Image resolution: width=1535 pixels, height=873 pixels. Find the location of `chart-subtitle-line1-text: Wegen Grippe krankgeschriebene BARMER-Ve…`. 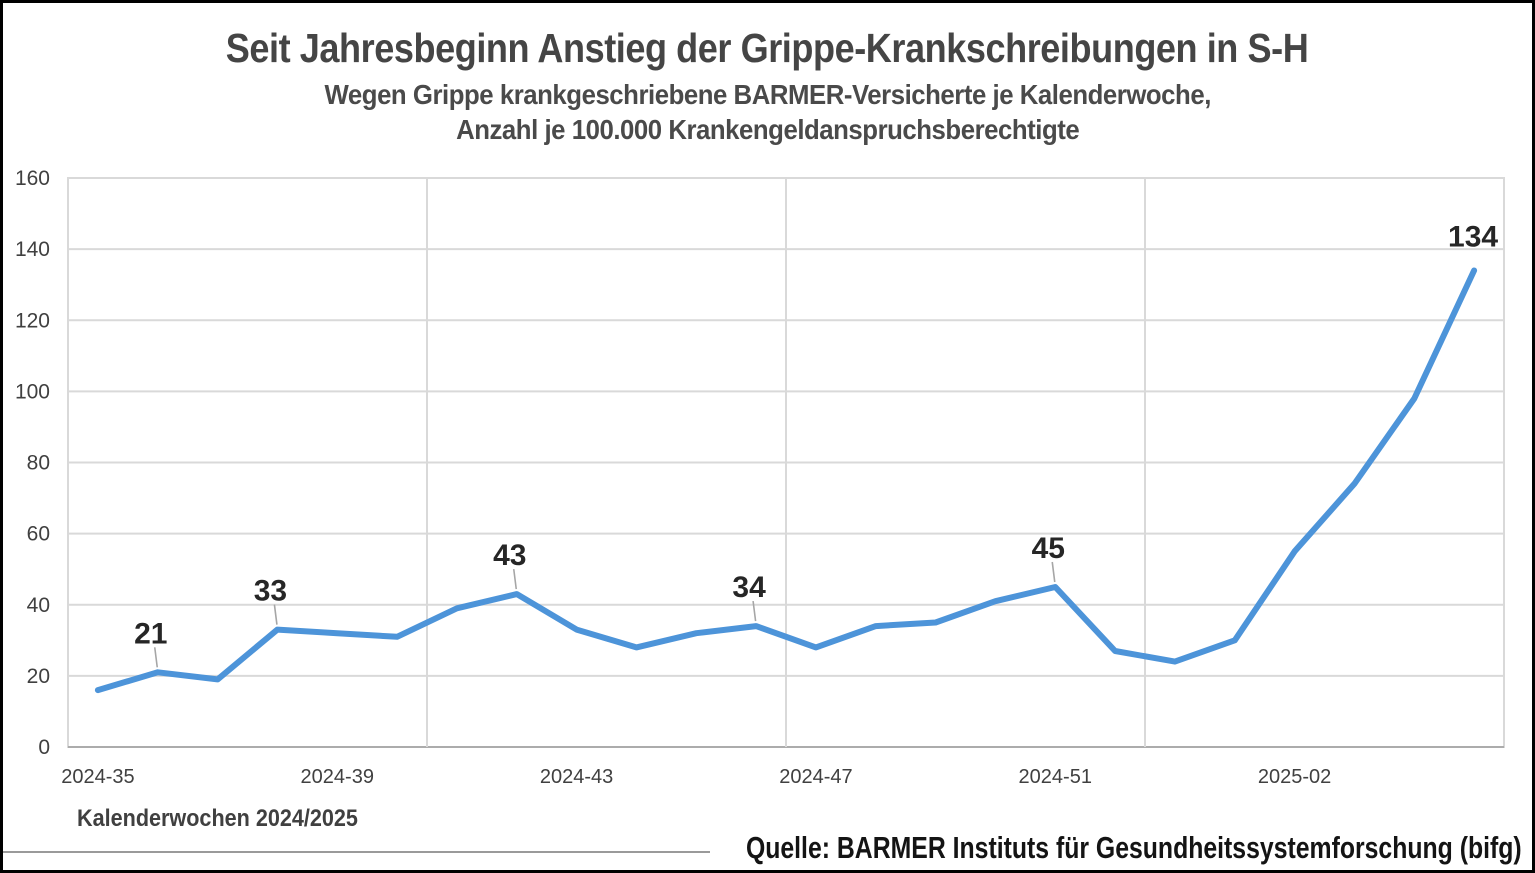

chart-subtitle-line1-text: Wegen Grippe krankgeschriebene BARMER-Ve… is located at coordinates (767, 94).